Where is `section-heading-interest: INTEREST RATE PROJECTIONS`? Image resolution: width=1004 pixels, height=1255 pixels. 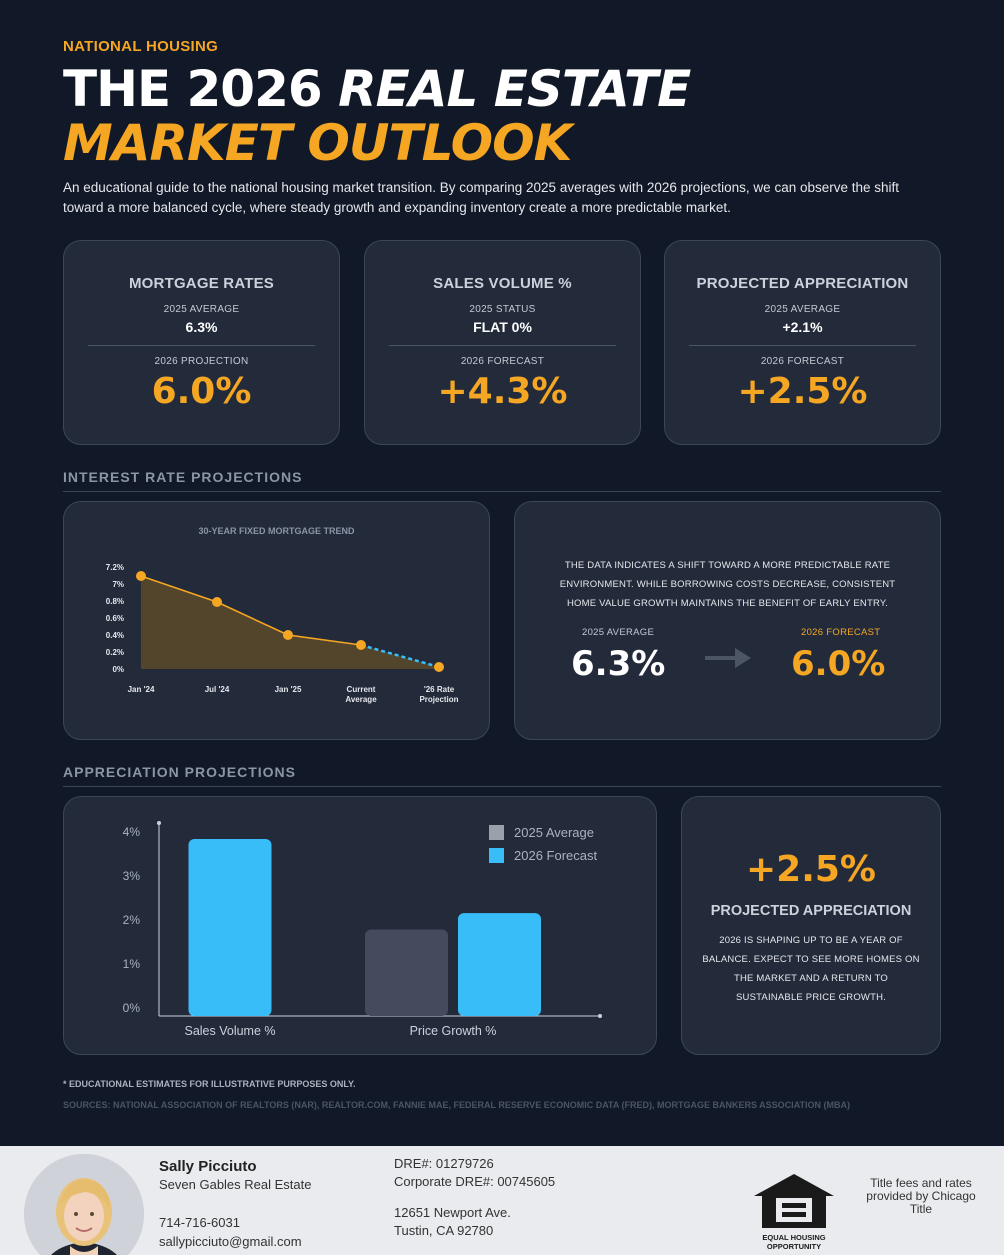
section-heading-interest: INTEREST RATE PROJECTIONS is located at coordinates (183, 477).